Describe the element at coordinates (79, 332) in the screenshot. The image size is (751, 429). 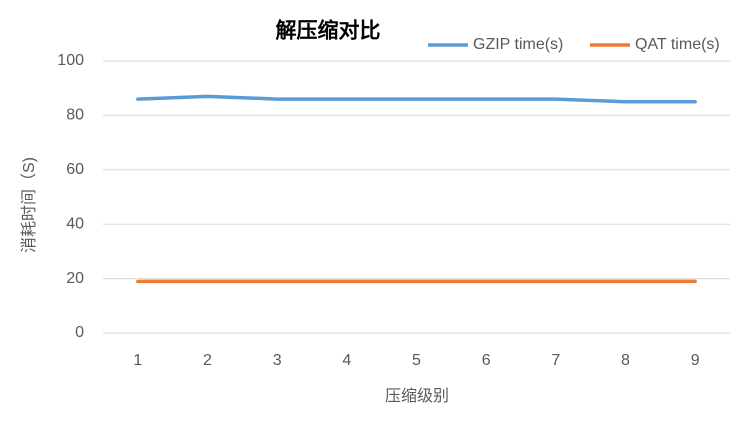
I see `y-tick-label: 0` at that location.